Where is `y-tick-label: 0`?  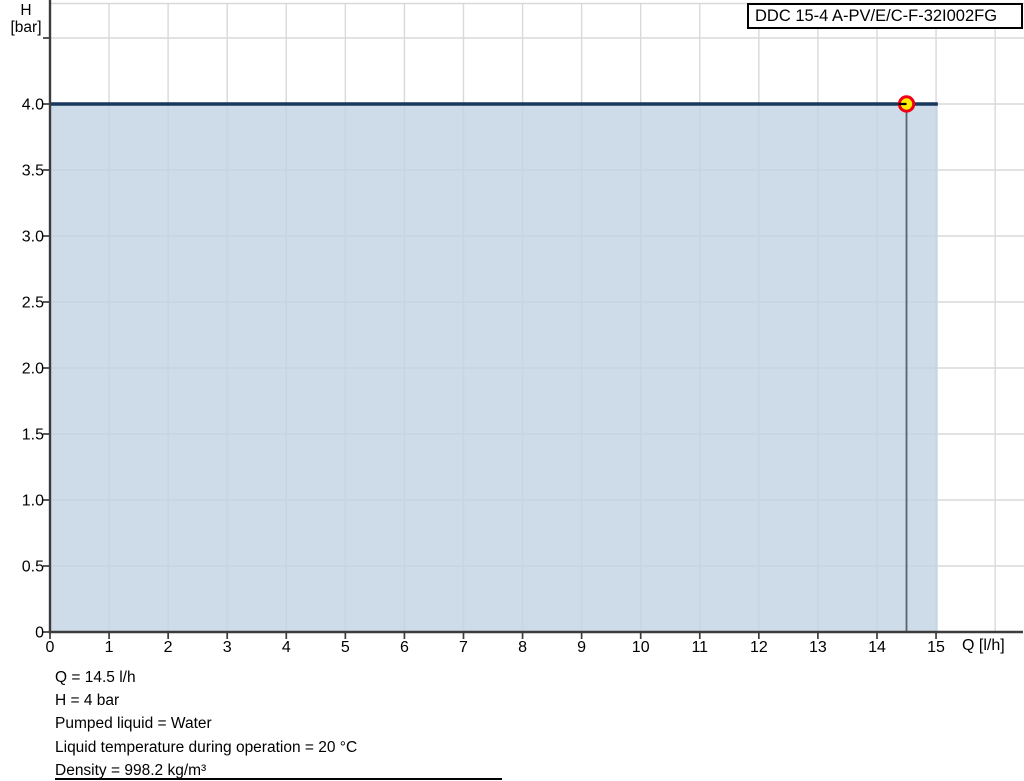 y-tick-label: 0 is located at coordinates (39, 633).